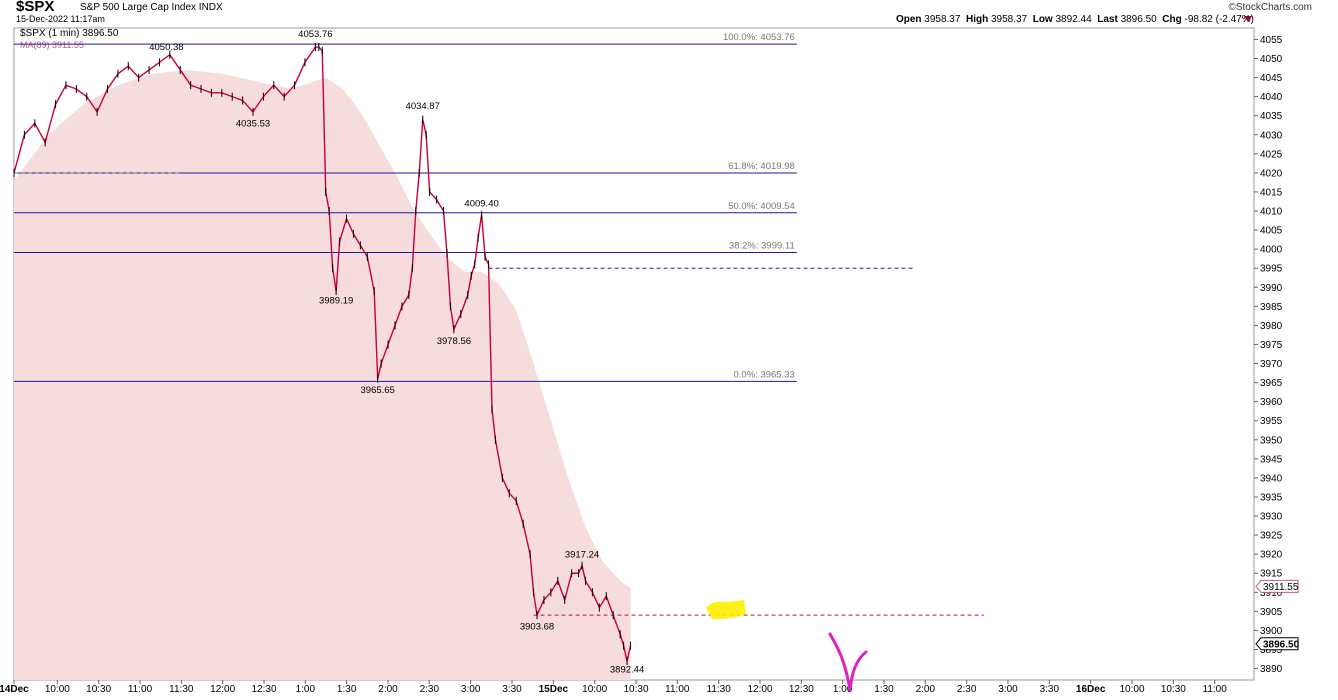 Image resolution: width=1338 pixels, height=700 pixels. What do you see at coordinates (423, 106) in the screenshot?
I see `price-annotation: 4034.87` at bounding box center [423, 106].